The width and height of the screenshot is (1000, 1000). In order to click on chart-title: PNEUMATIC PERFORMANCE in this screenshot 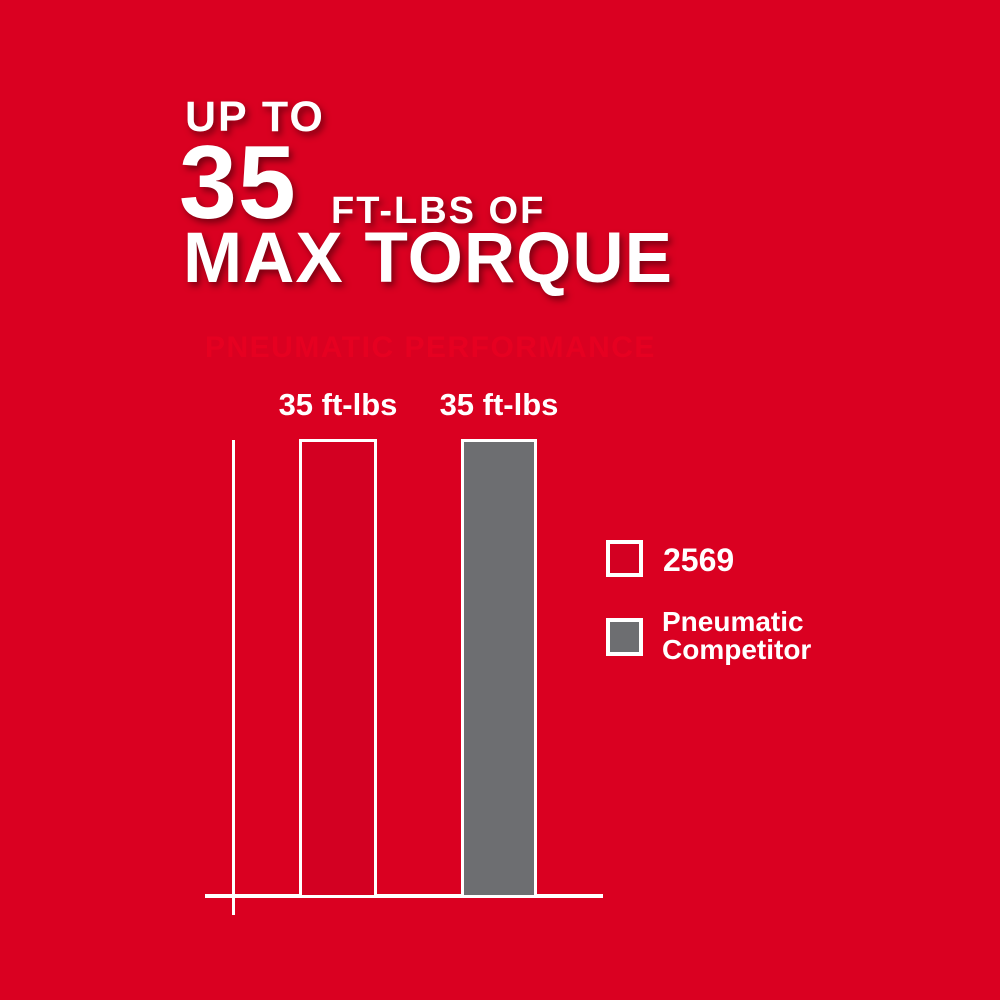, I will do `click(430, 347)`.